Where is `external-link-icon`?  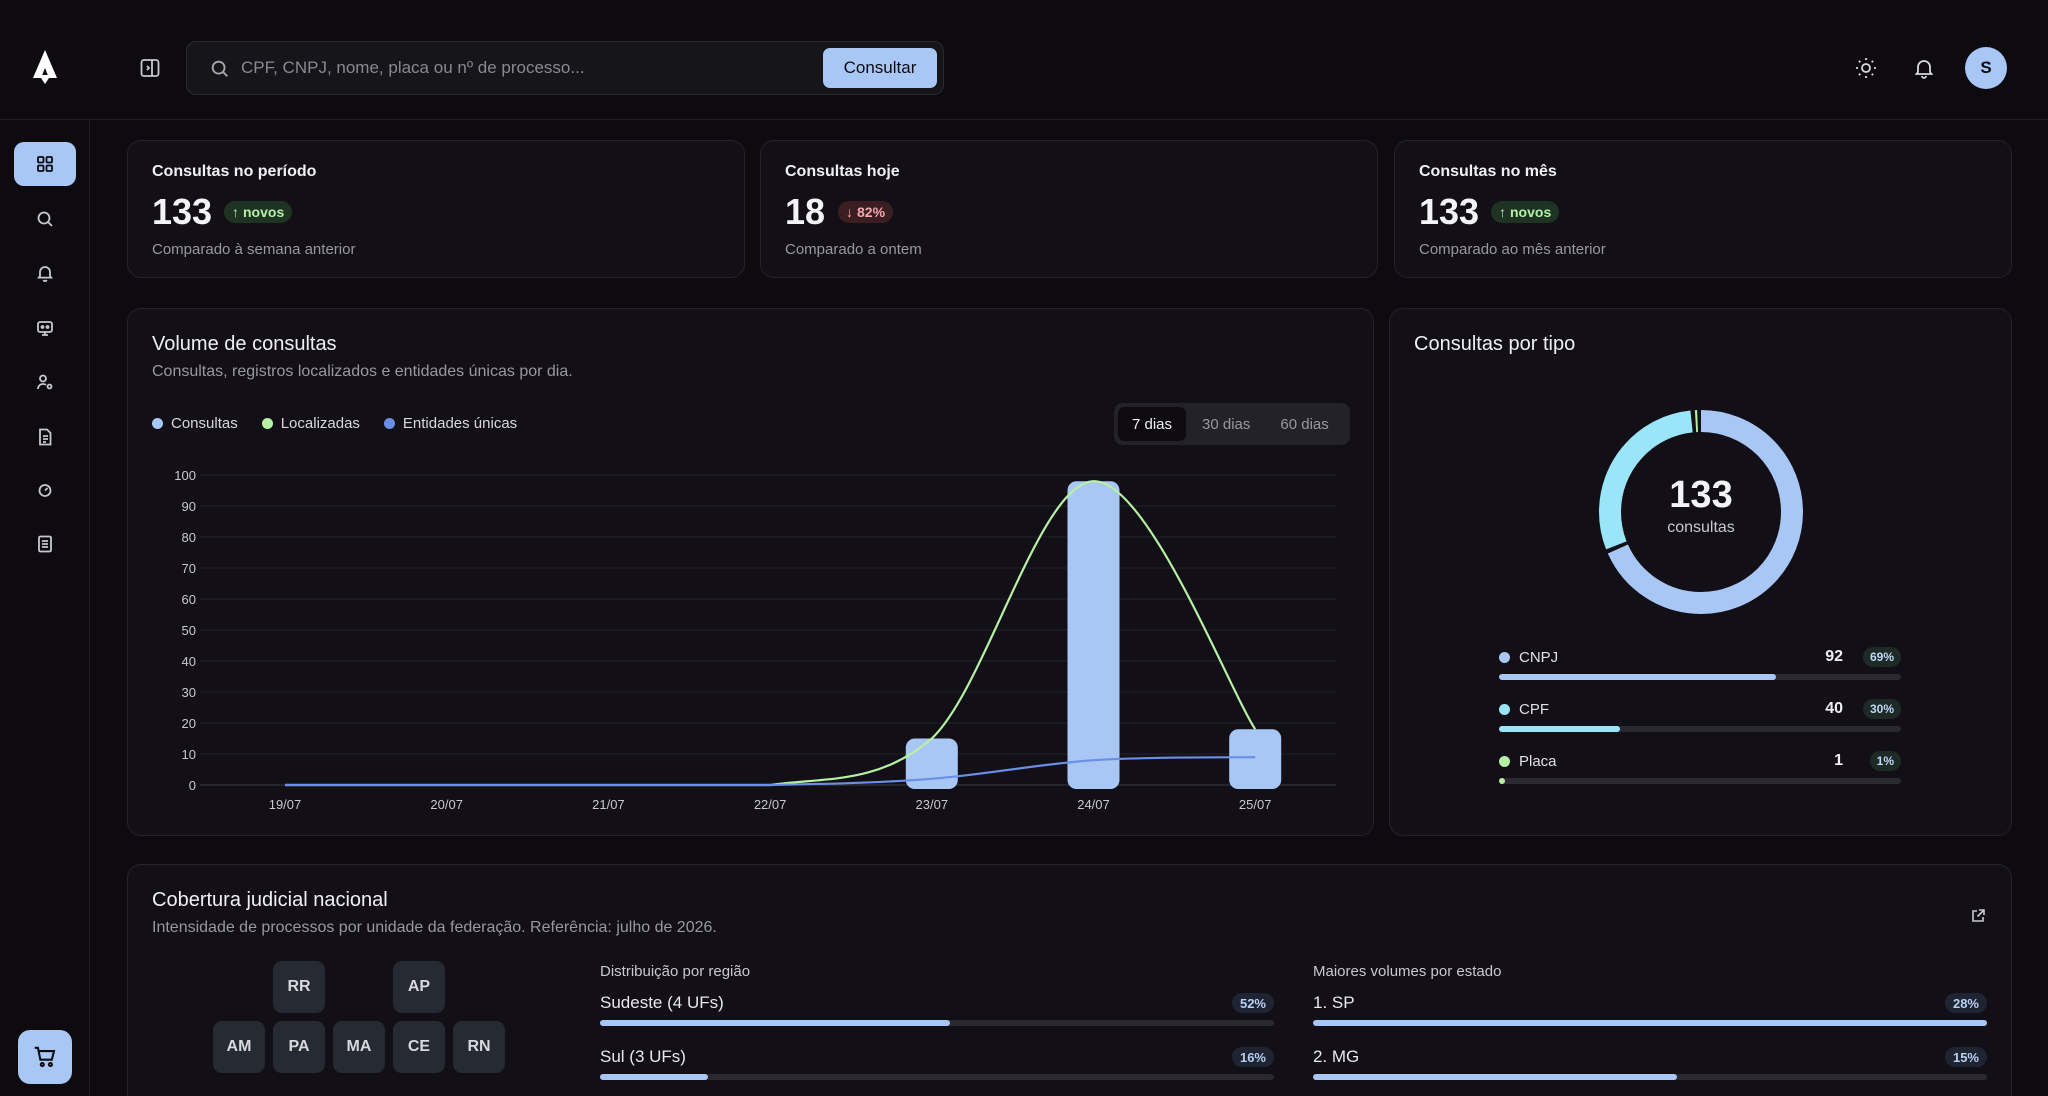
external-link-icon is located at coordinates (1978, 916).